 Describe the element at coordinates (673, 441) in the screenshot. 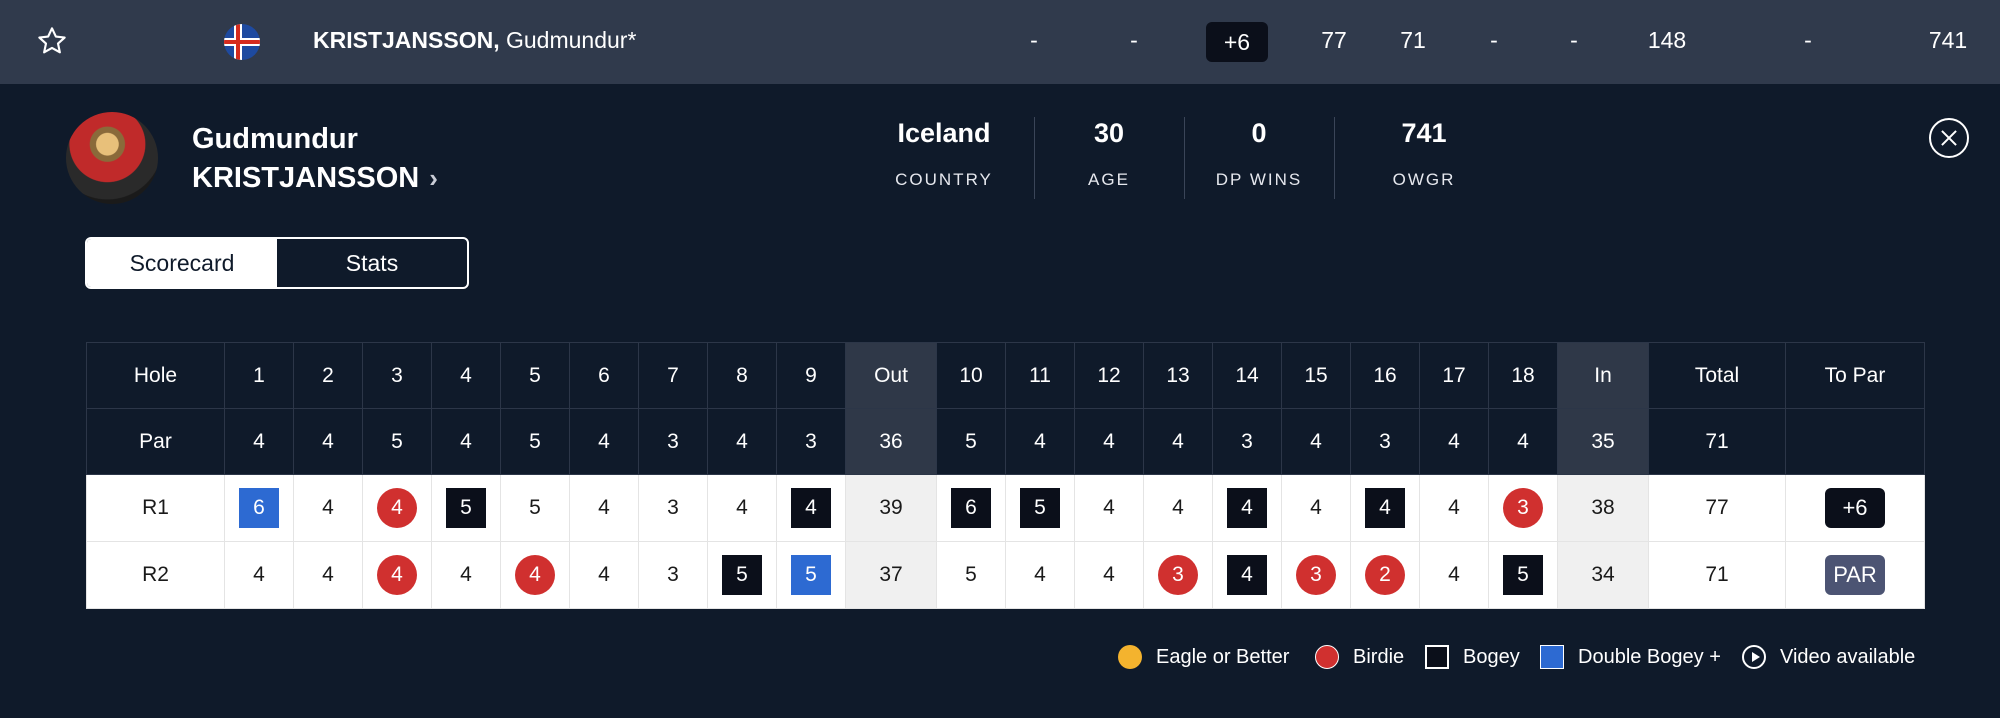

I see `par-value: 3` at that location.